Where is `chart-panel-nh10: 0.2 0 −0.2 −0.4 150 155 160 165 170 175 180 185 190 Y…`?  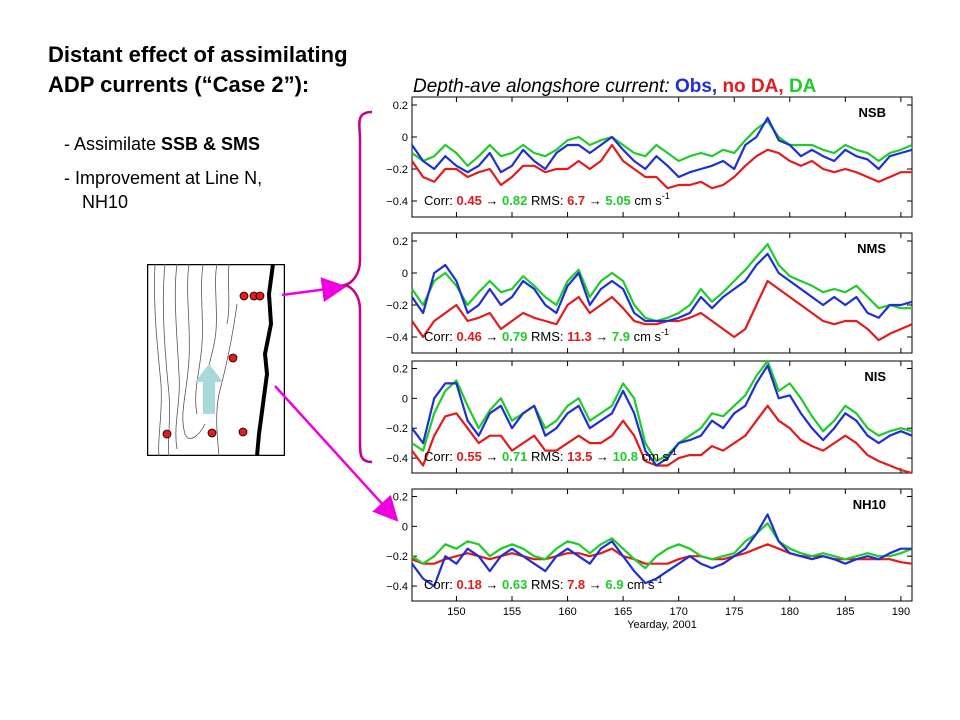
chart-panel-nh10: 0.2 0 −0.2 −0.4 150 155 160 165 170 175 180 185 190 Y… is located at coordinates (649, 559).